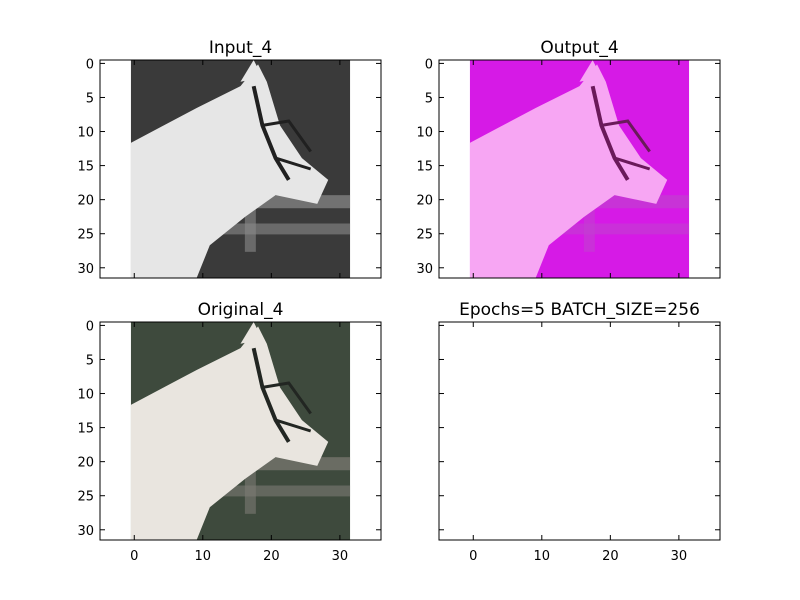  Describe the element at coordinates (241, 310) in the screenshot. I see `subplot-title: Original_4` at that location.